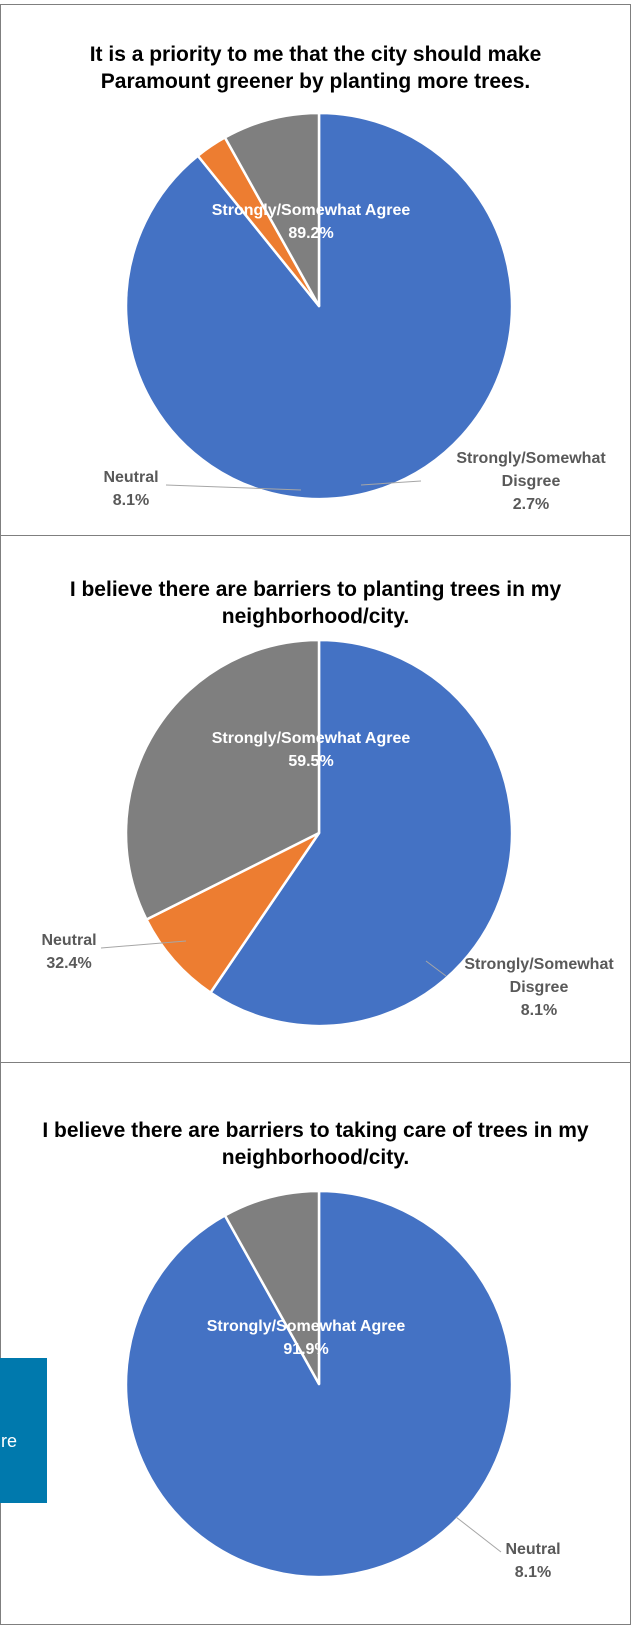 Image resolution: width=634 pixels, height=1626 pixels. Describe the element at coordinates (305, 1349) in the screenshot. I see `data-label-value: 91.9%` at that location.